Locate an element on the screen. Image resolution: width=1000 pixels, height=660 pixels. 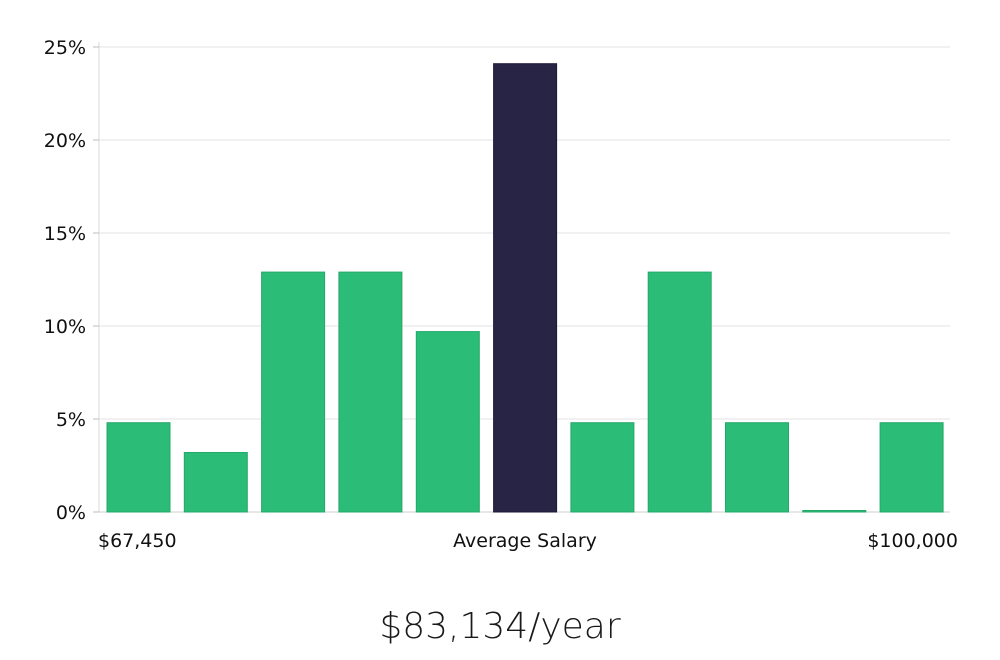
y-tick-label: 20% is located at coordinates (65, 141).